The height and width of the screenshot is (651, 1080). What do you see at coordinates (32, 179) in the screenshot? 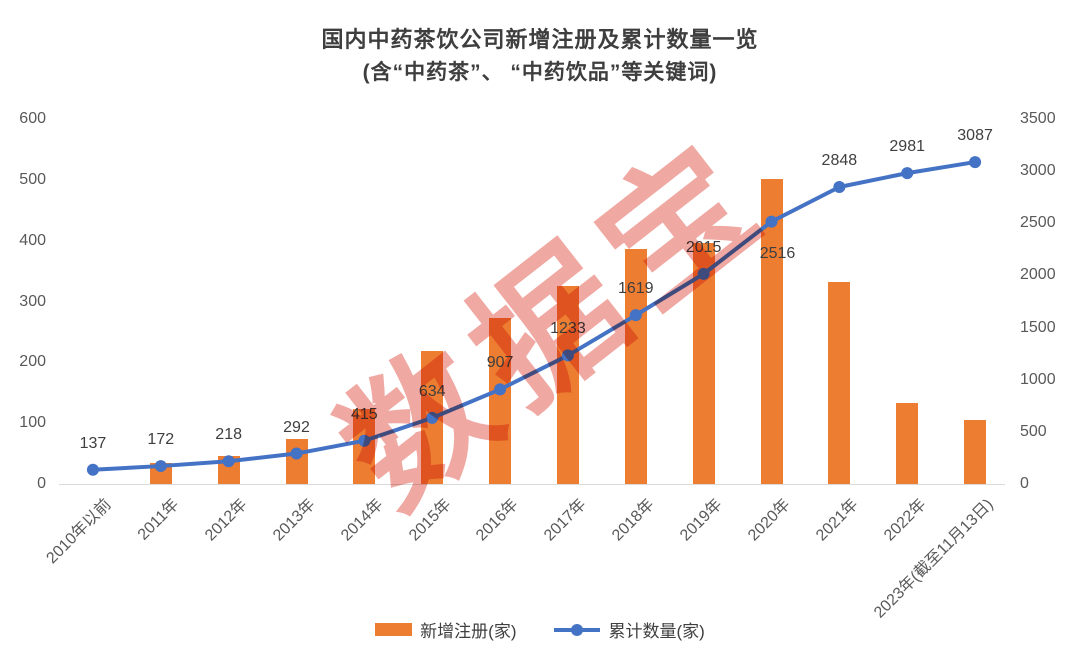
I see `left-axis-tick: 500` at bounding box center [32, 179].